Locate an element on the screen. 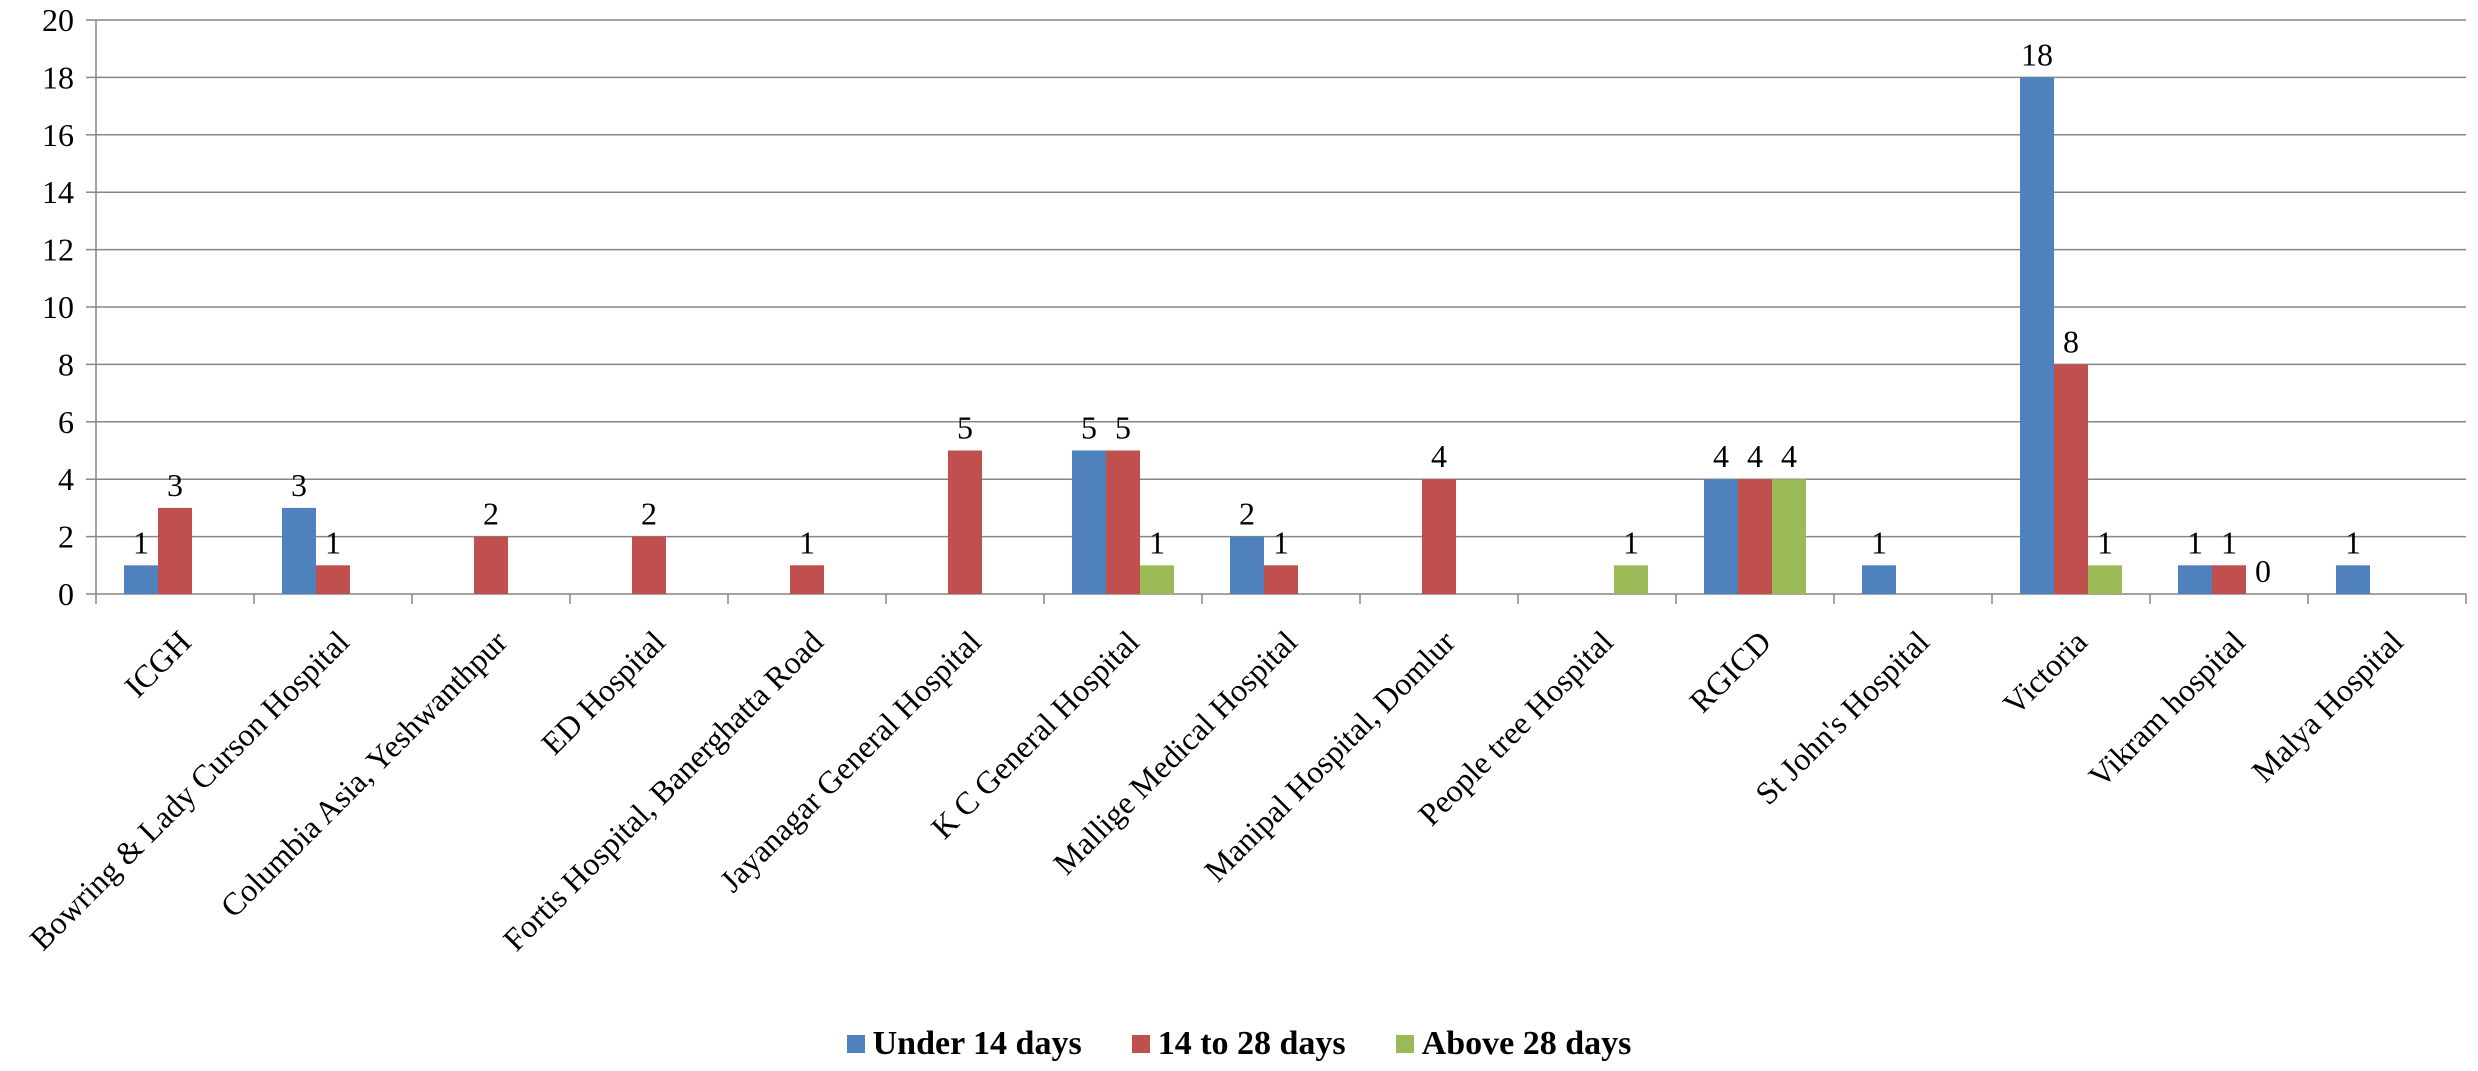 This screenshot has height=1071, width=2478. category-label: Victoria is located at coordinates (2045, 672).